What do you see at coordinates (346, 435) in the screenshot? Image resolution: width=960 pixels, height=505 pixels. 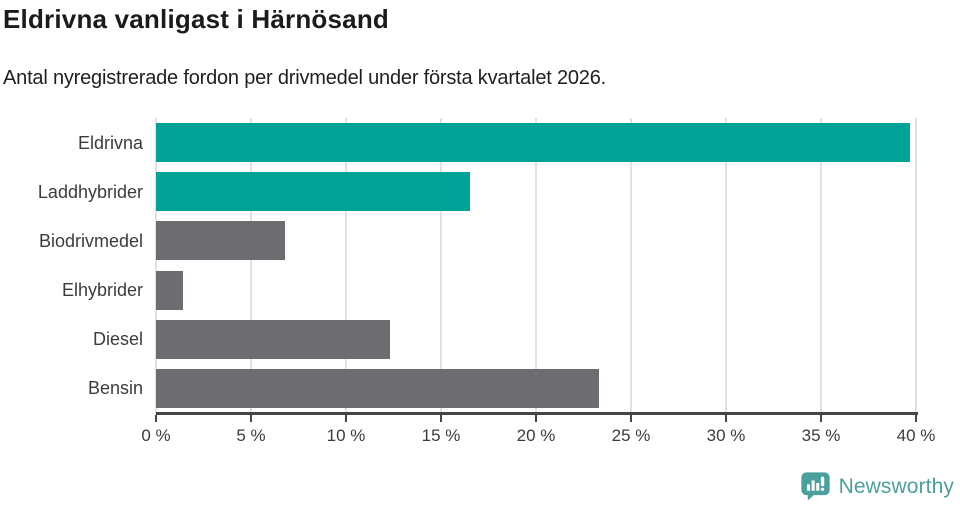 I see `x-axis-tick-label: 10 %` at bounding box center [346, 435].